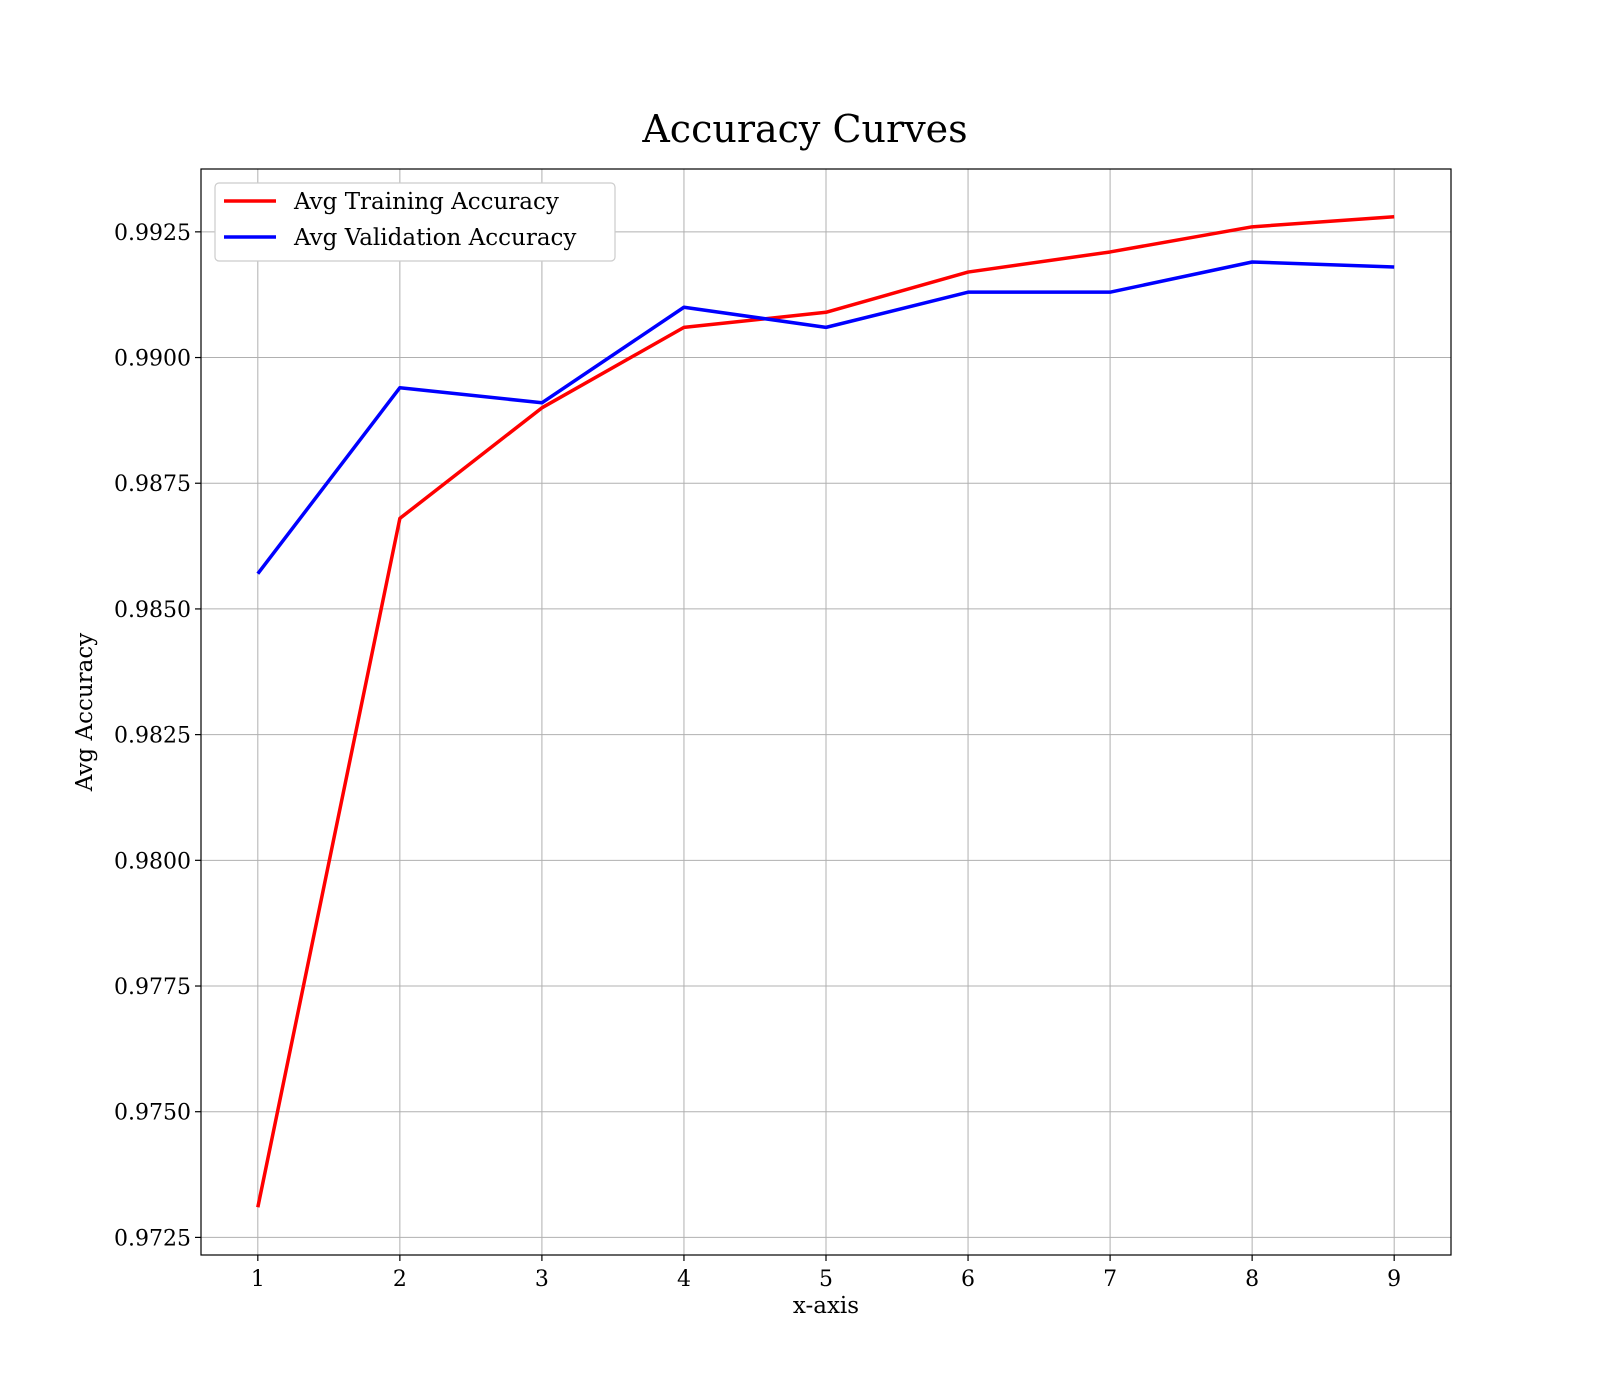 Image resolution: width=1600 pixels, height=1400 pixels. I want to click on y-tick-label: 0.9925, so click(152, 233).